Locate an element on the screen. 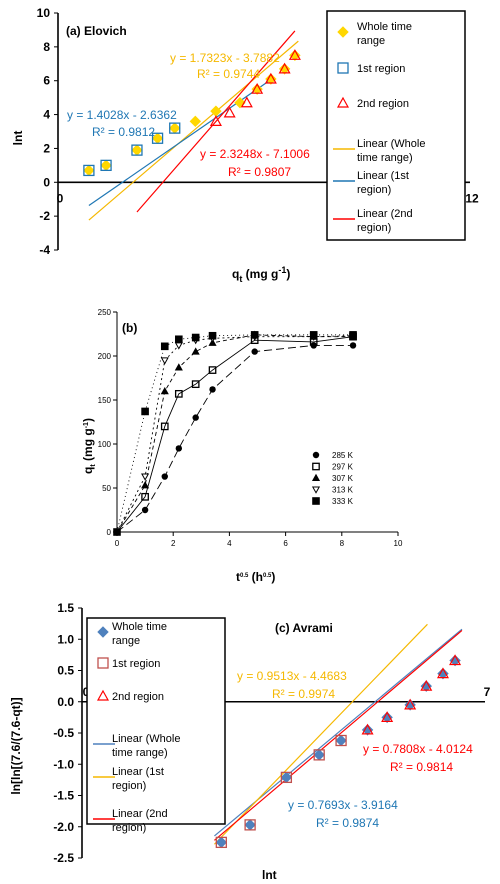  y-tick-label: 1.5 is located at coordinates (65, 608).